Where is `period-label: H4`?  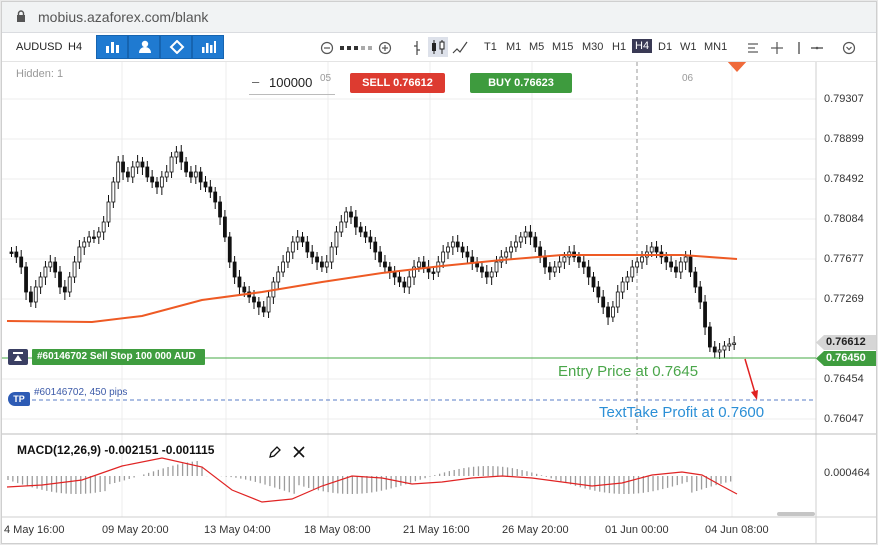 period-label: H4 is located at coordinates (75, 47).